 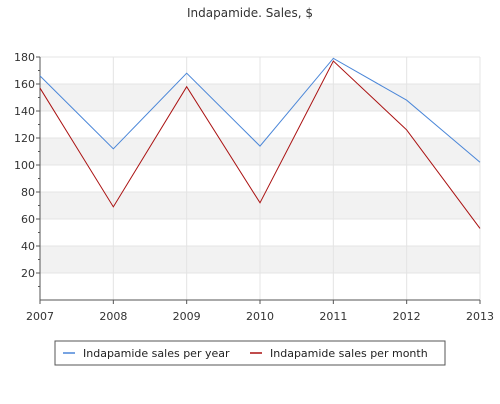 I want to click on y-tick-label: 100, so click(x=24, y=165).